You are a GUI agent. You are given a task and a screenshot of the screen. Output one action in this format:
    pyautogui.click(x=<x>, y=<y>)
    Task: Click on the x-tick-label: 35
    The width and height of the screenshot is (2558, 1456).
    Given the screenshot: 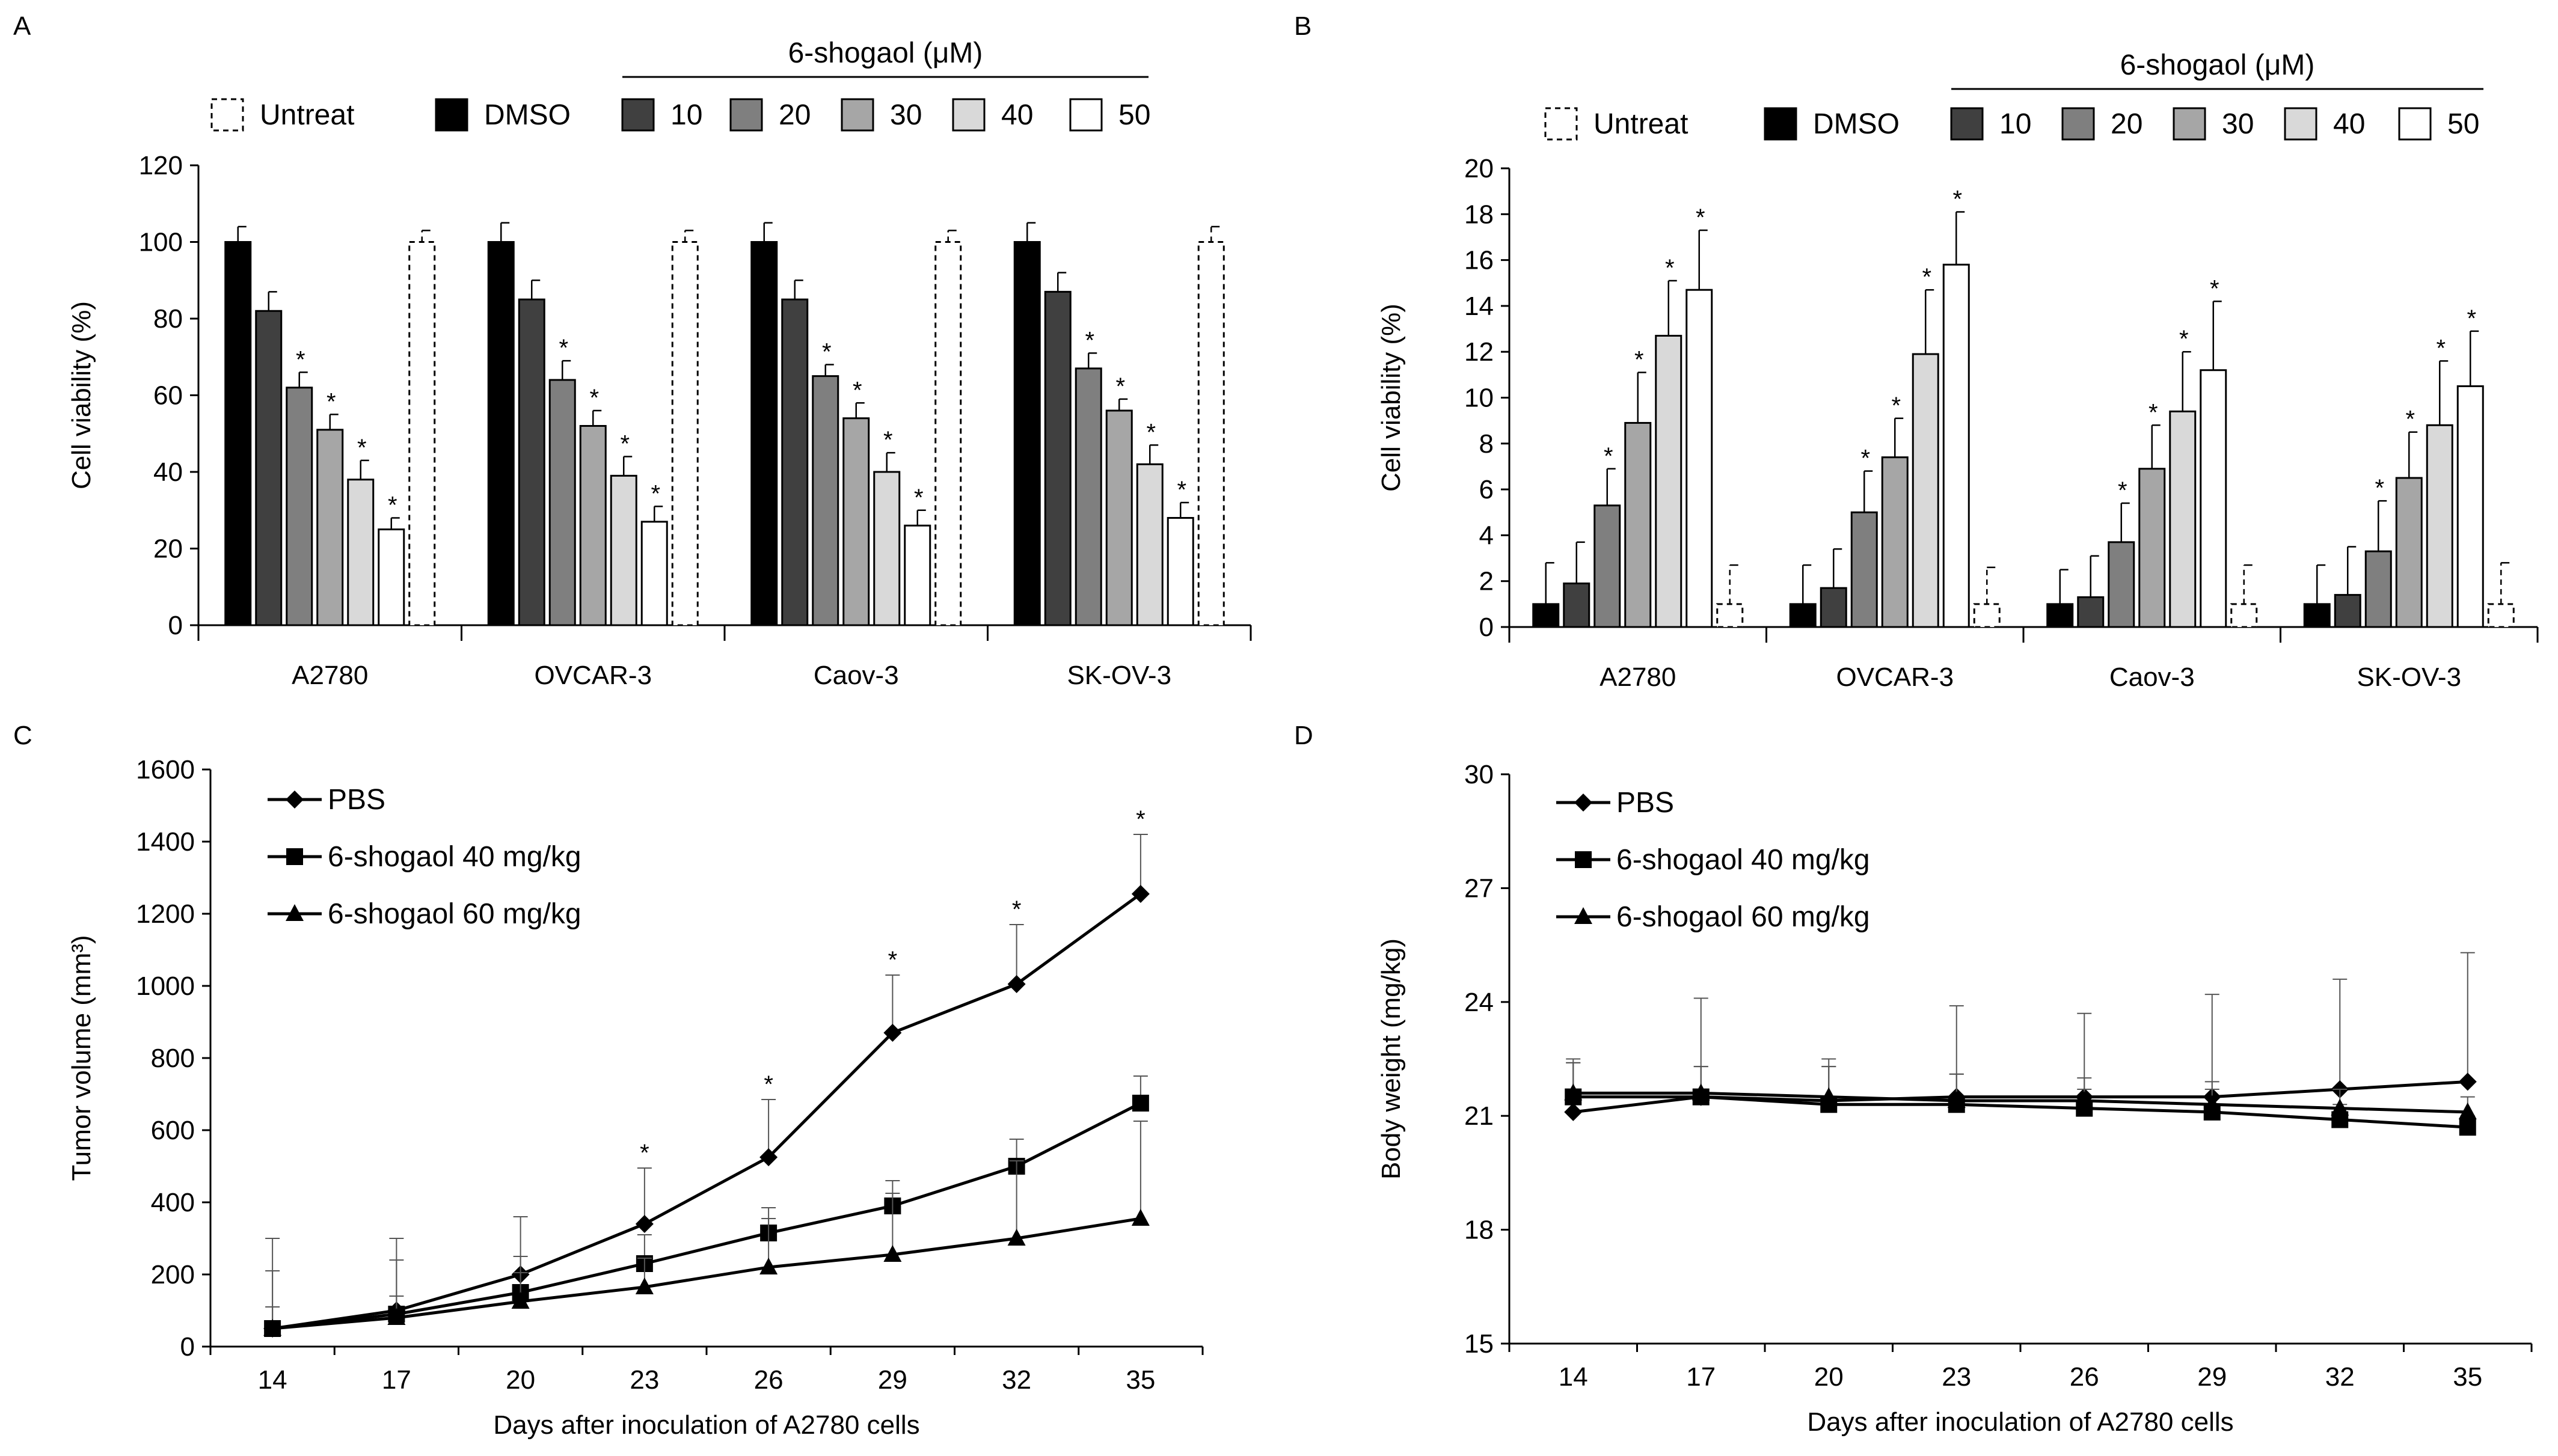 What is the action you would take?
    pyautogui.click(x=2467, y=1377)
    